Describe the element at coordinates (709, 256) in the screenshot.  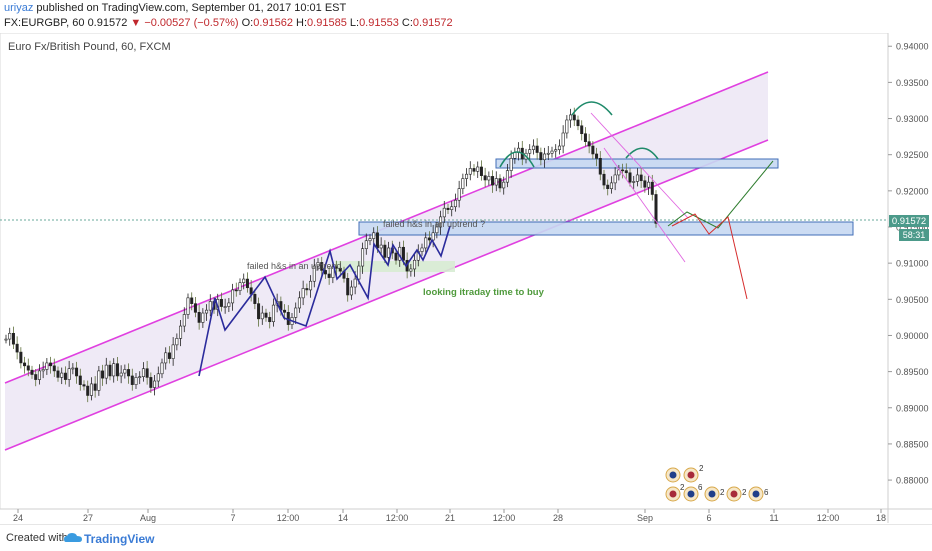
I see `projection-bearish-path` at that location.